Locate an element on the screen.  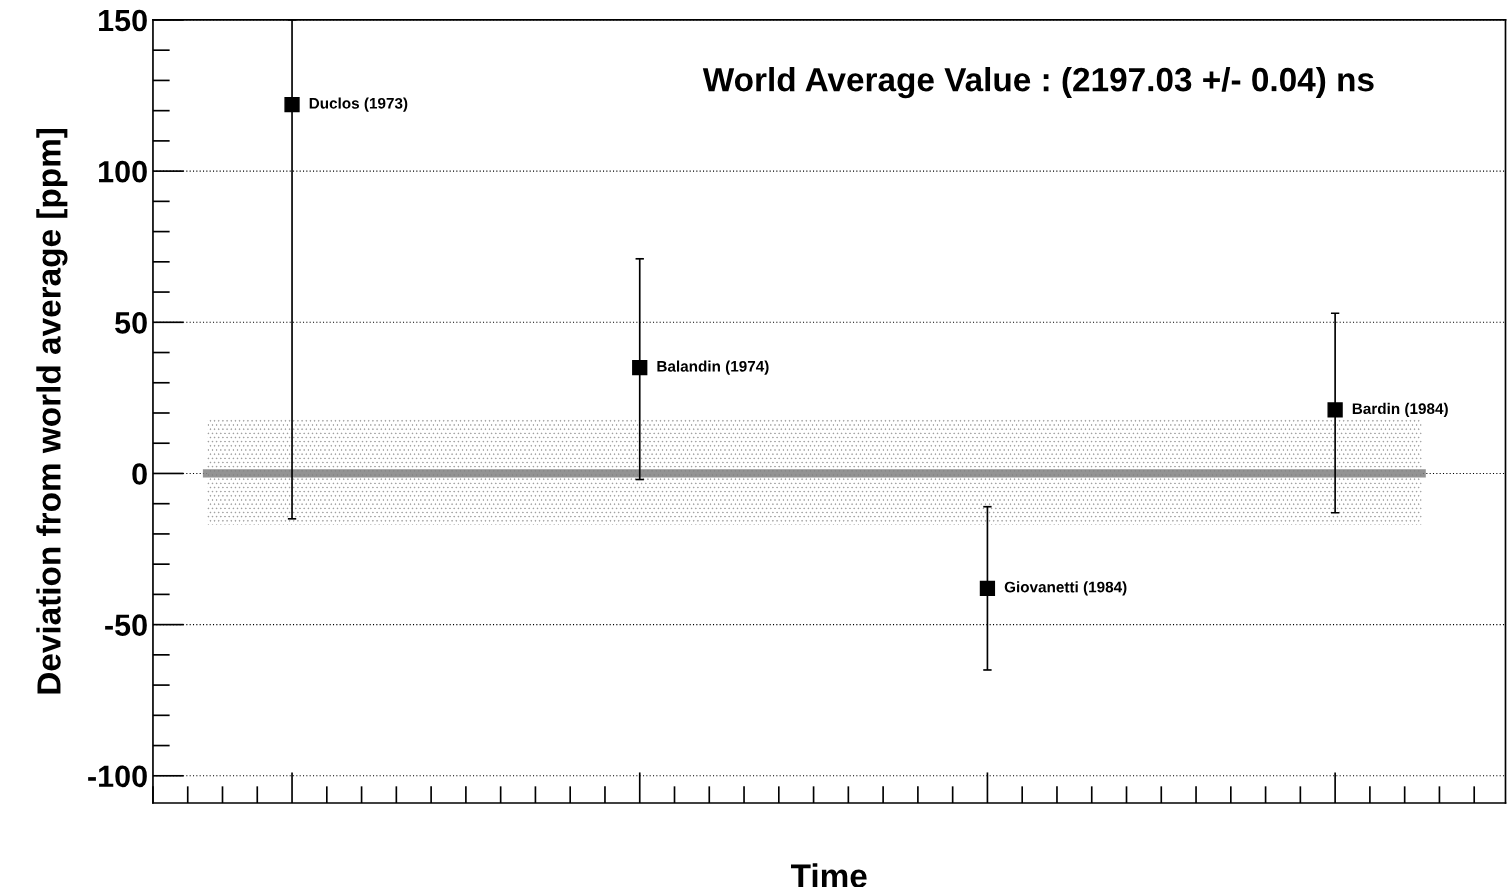
y-tick-label: -50 is located at coordinates (126, 625).